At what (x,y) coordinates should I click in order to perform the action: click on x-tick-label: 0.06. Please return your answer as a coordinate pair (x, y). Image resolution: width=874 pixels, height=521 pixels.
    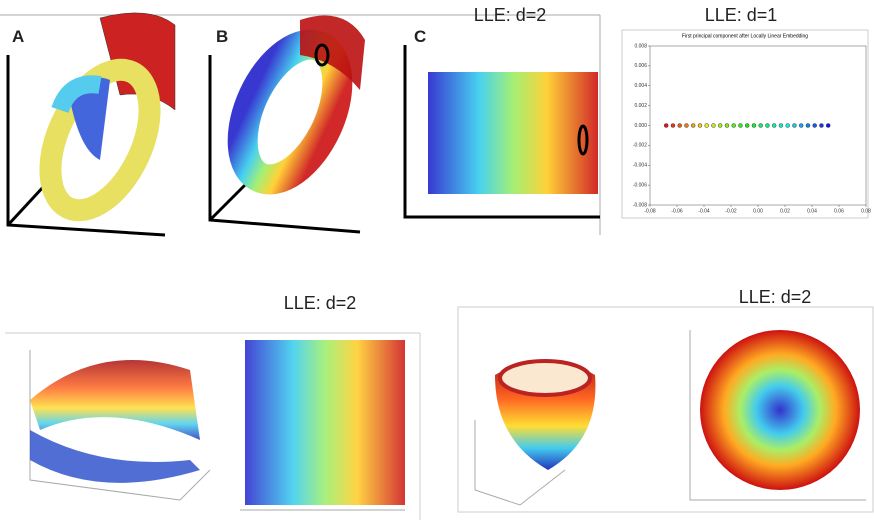
    Looking at the image, I should click on (839, 211).